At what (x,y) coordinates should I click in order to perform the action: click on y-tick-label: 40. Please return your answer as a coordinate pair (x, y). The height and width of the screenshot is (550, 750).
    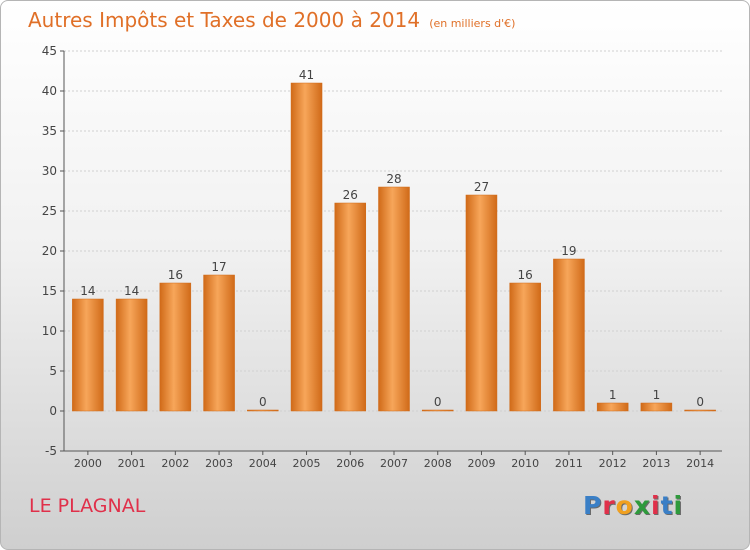
    Looking at the image, I should click on (49, 91).